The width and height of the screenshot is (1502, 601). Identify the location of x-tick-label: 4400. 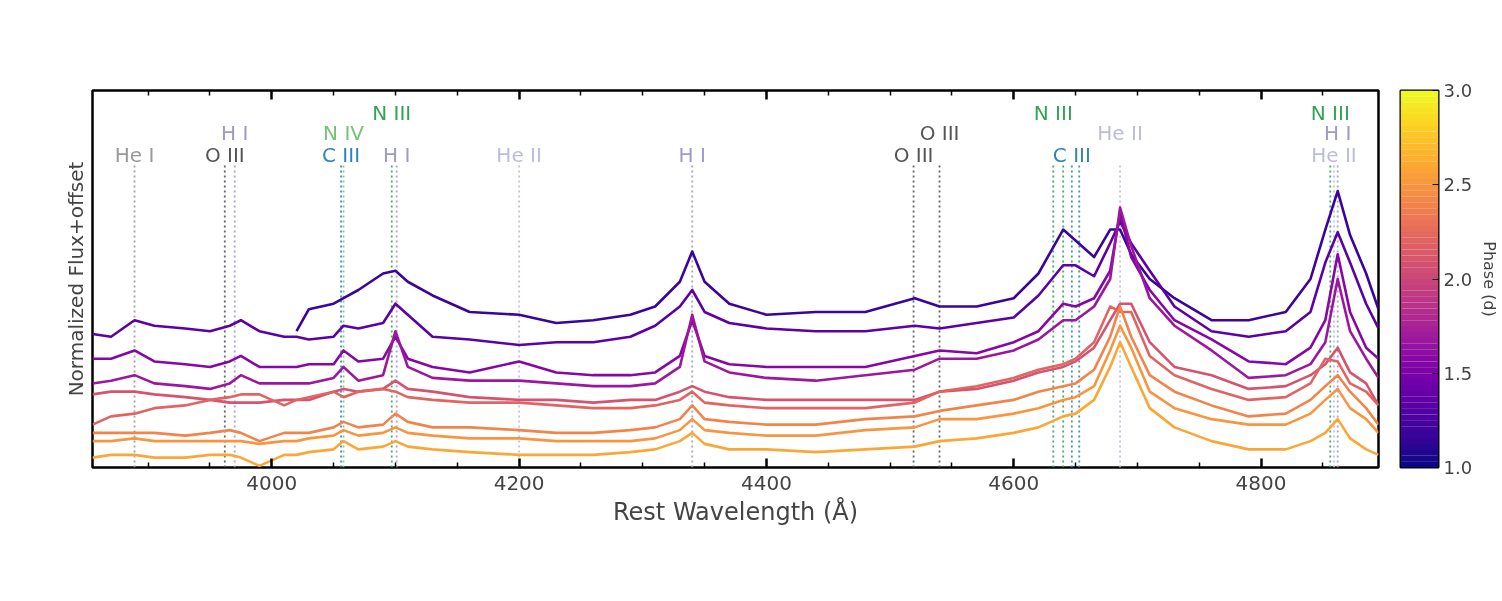
(766, 482).